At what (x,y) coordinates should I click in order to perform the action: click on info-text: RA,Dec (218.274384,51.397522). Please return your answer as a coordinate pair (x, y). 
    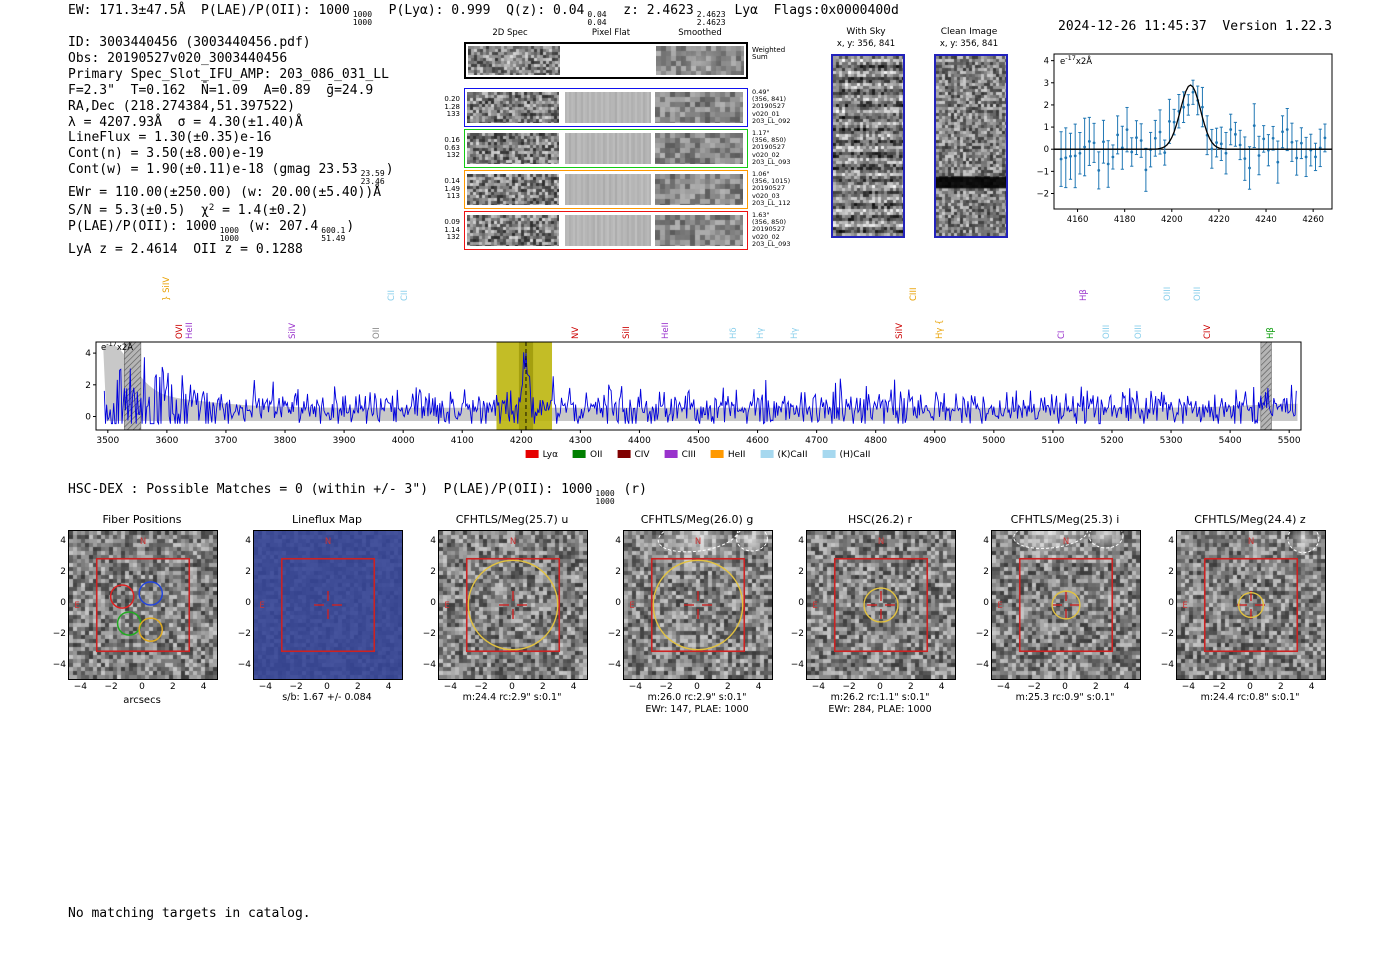
    Looking at the image, I should click on (181, 106).